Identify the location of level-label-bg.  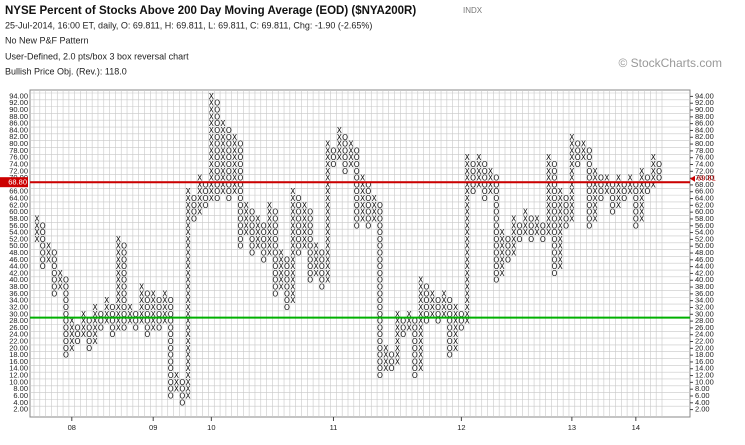
(14, 182).